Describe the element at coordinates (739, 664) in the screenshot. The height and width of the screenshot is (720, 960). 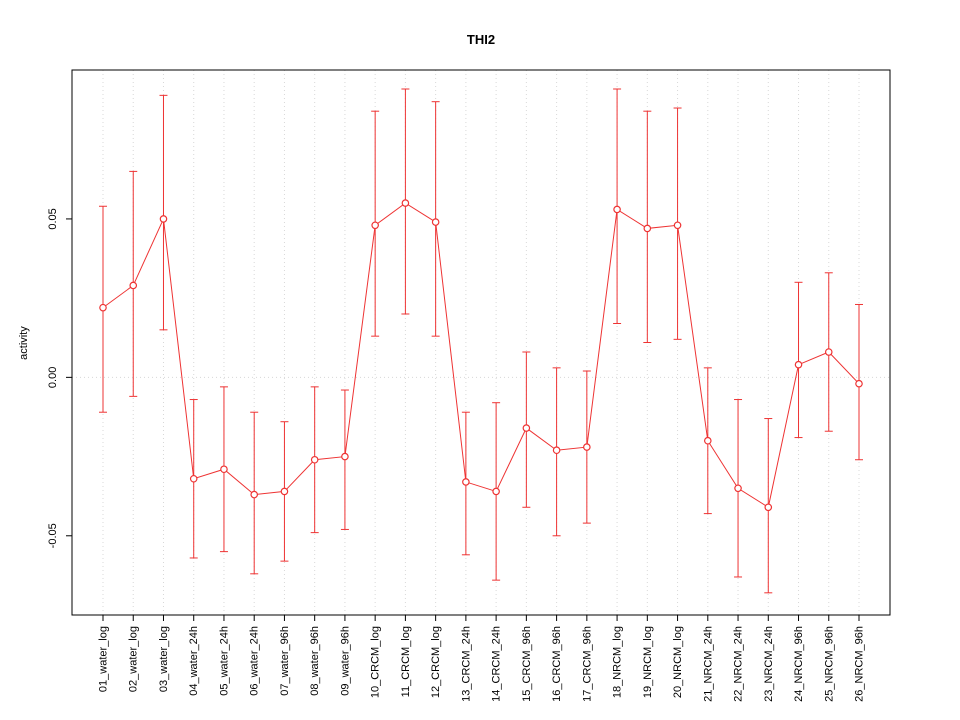
I see `x-tick-label: 22_NRCM_24h` at that location.